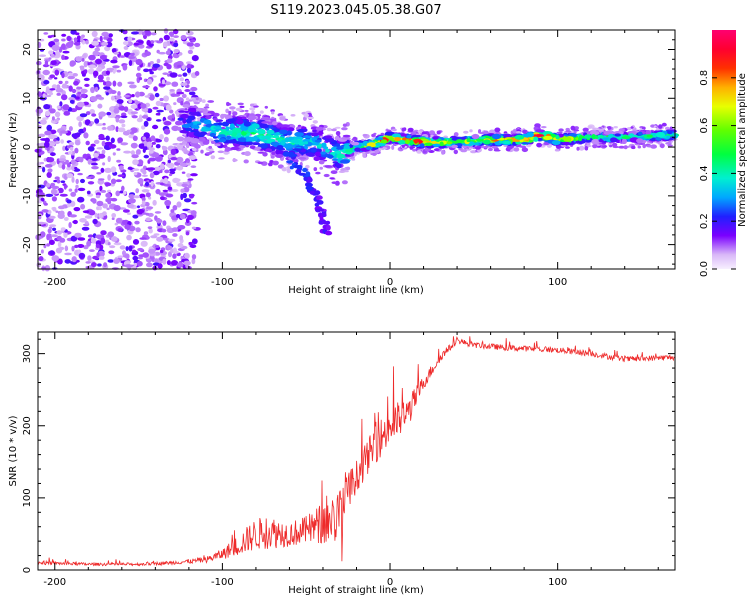 The width and height of the screenshot is (750, 600). What do you see at coordinates (321, 210) in the screenshot?
I see `spectrogram-branch-mark` at bounding box center [321, 210].